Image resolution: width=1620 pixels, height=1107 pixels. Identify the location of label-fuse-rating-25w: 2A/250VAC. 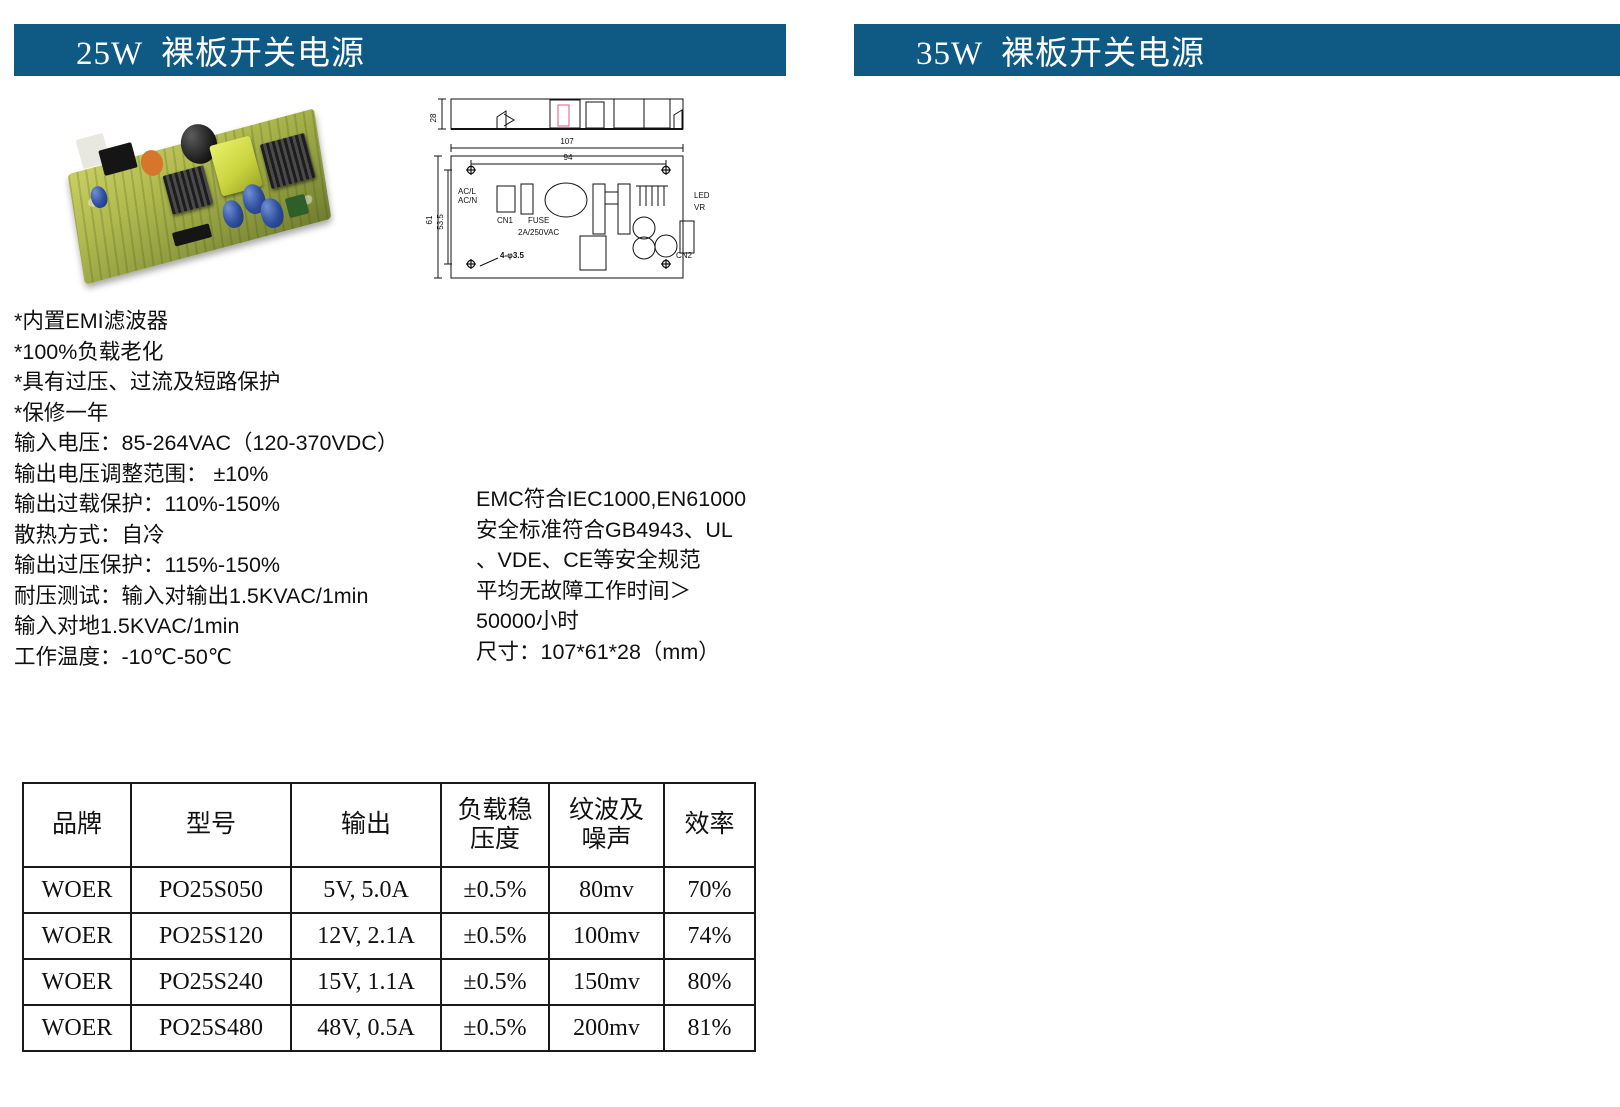
(538, 232).